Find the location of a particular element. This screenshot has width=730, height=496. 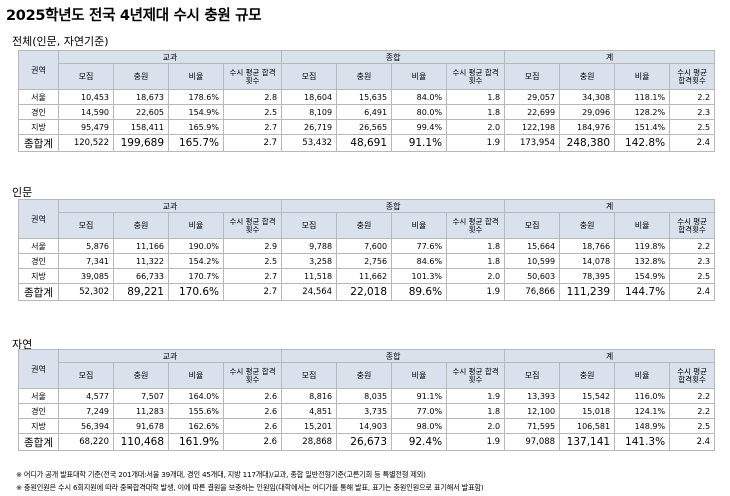

value-cell: 164.0% is located at coordinates (196, 396).